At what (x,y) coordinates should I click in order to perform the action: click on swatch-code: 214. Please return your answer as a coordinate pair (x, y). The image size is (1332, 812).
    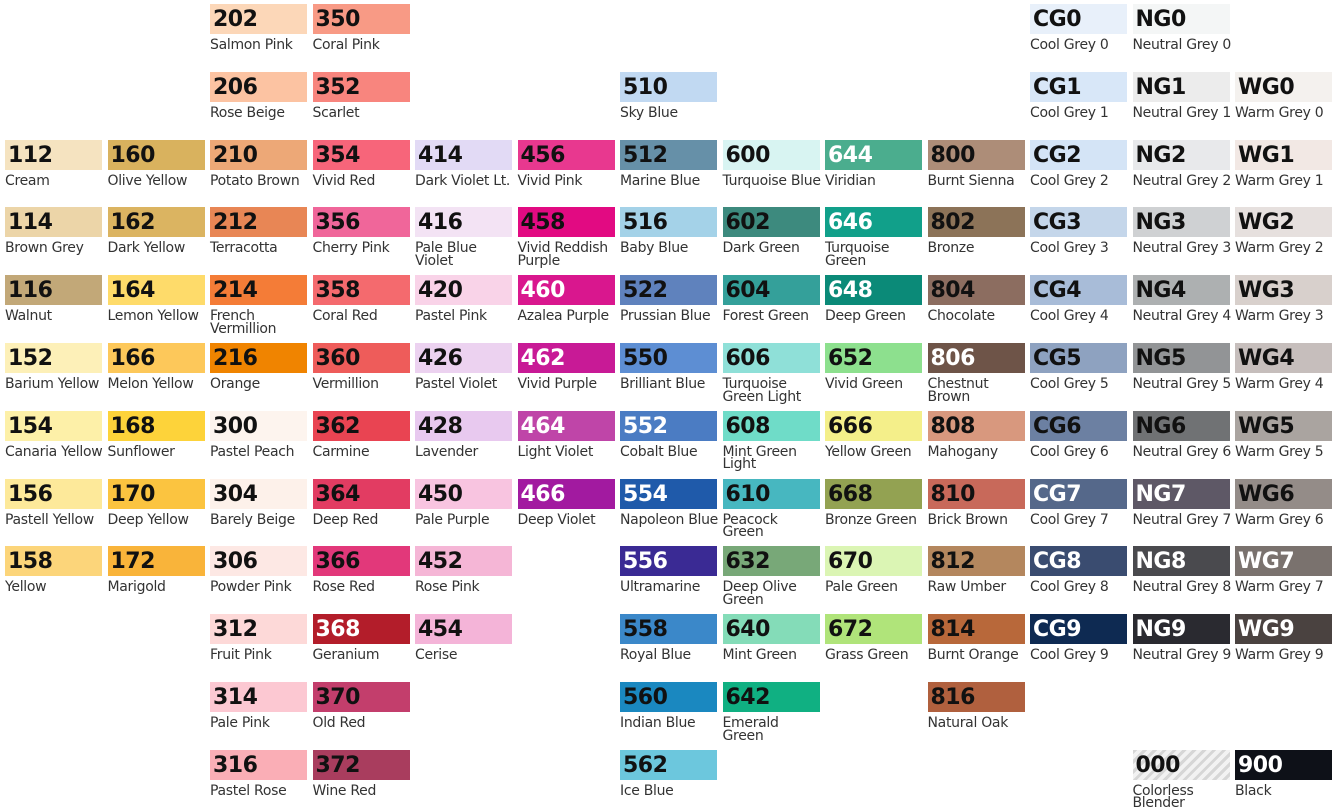
    Looking at the image, I should click on (258, 290).